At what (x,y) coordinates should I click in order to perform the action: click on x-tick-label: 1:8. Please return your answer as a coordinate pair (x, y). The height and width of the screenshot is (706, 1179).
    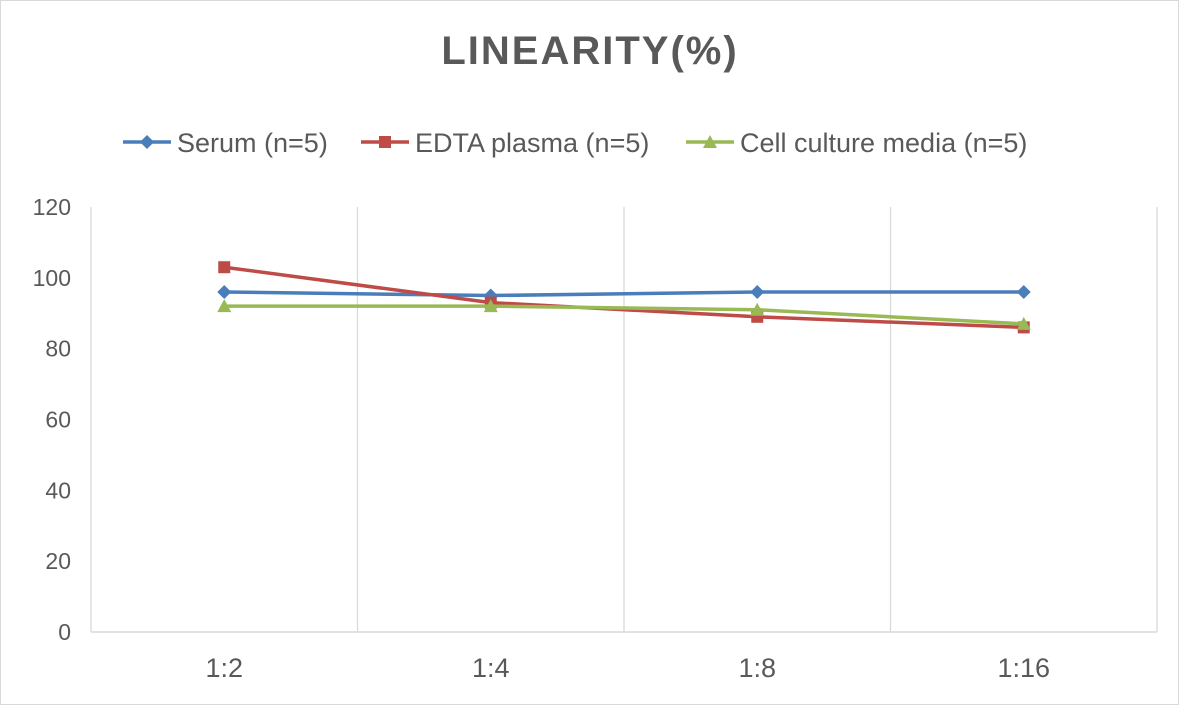
    Looking at the image, I should click on (757, 668).